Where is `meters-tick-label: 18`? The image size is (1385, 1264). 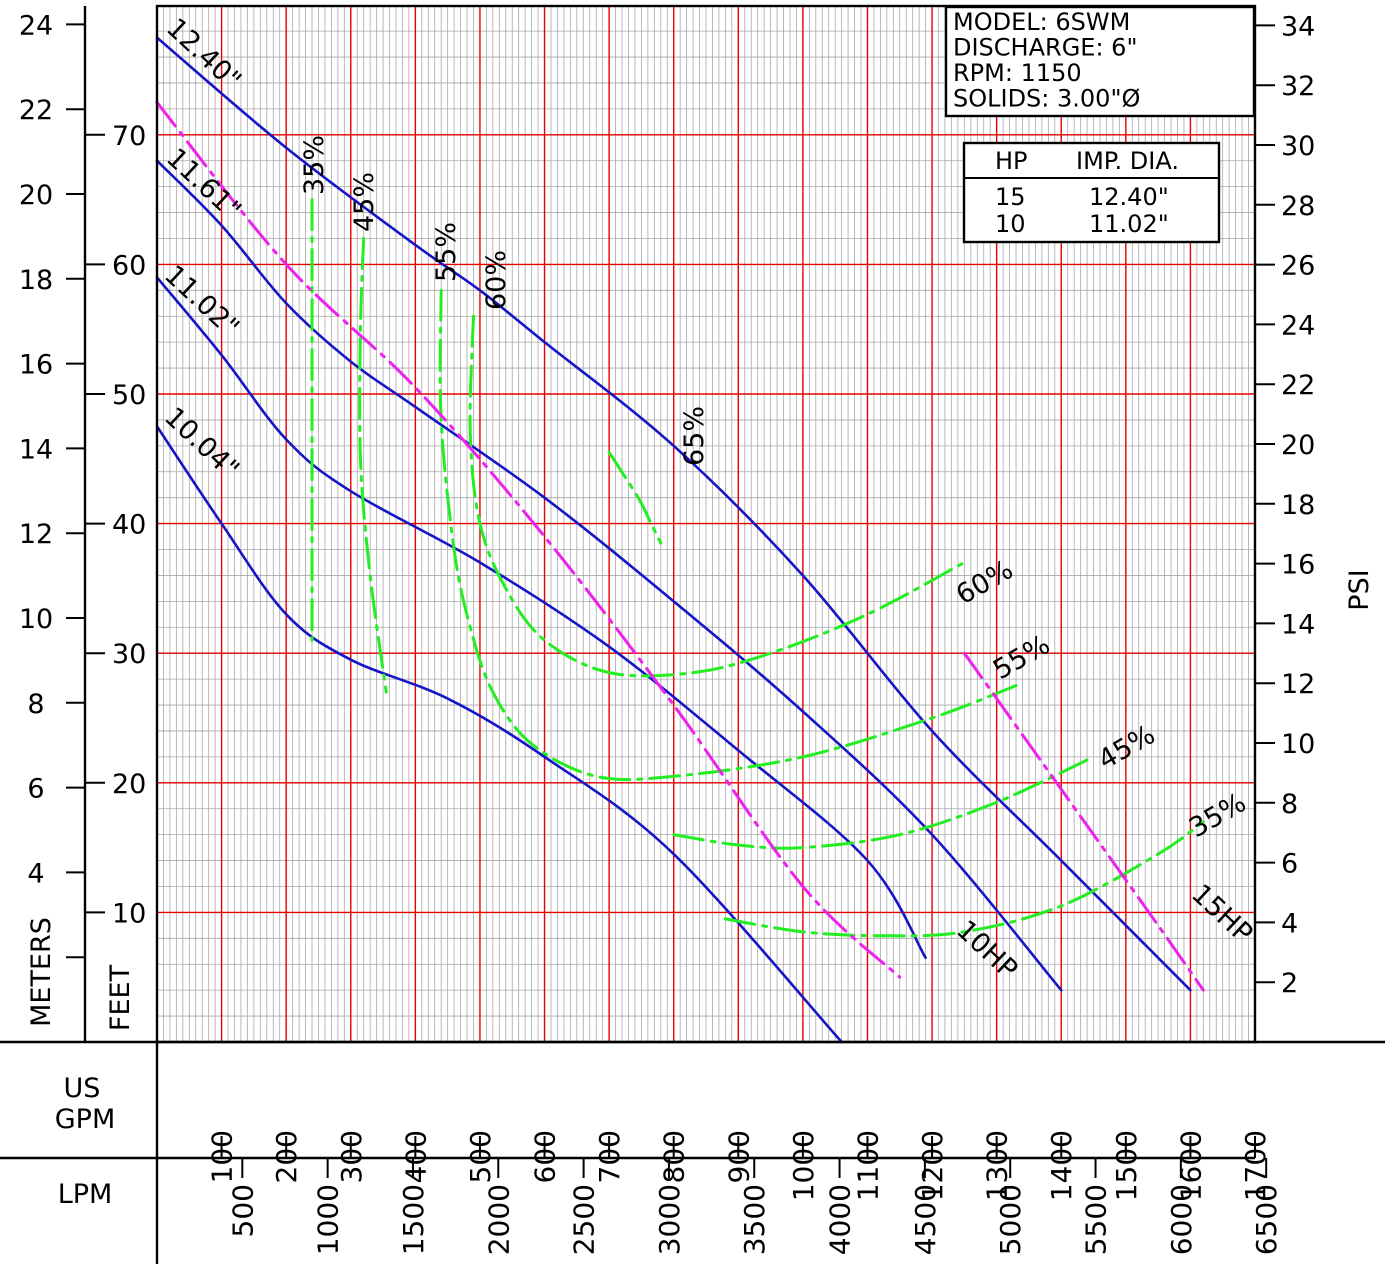
meters-tick-label: 18 is located at coordinates (36, 280).